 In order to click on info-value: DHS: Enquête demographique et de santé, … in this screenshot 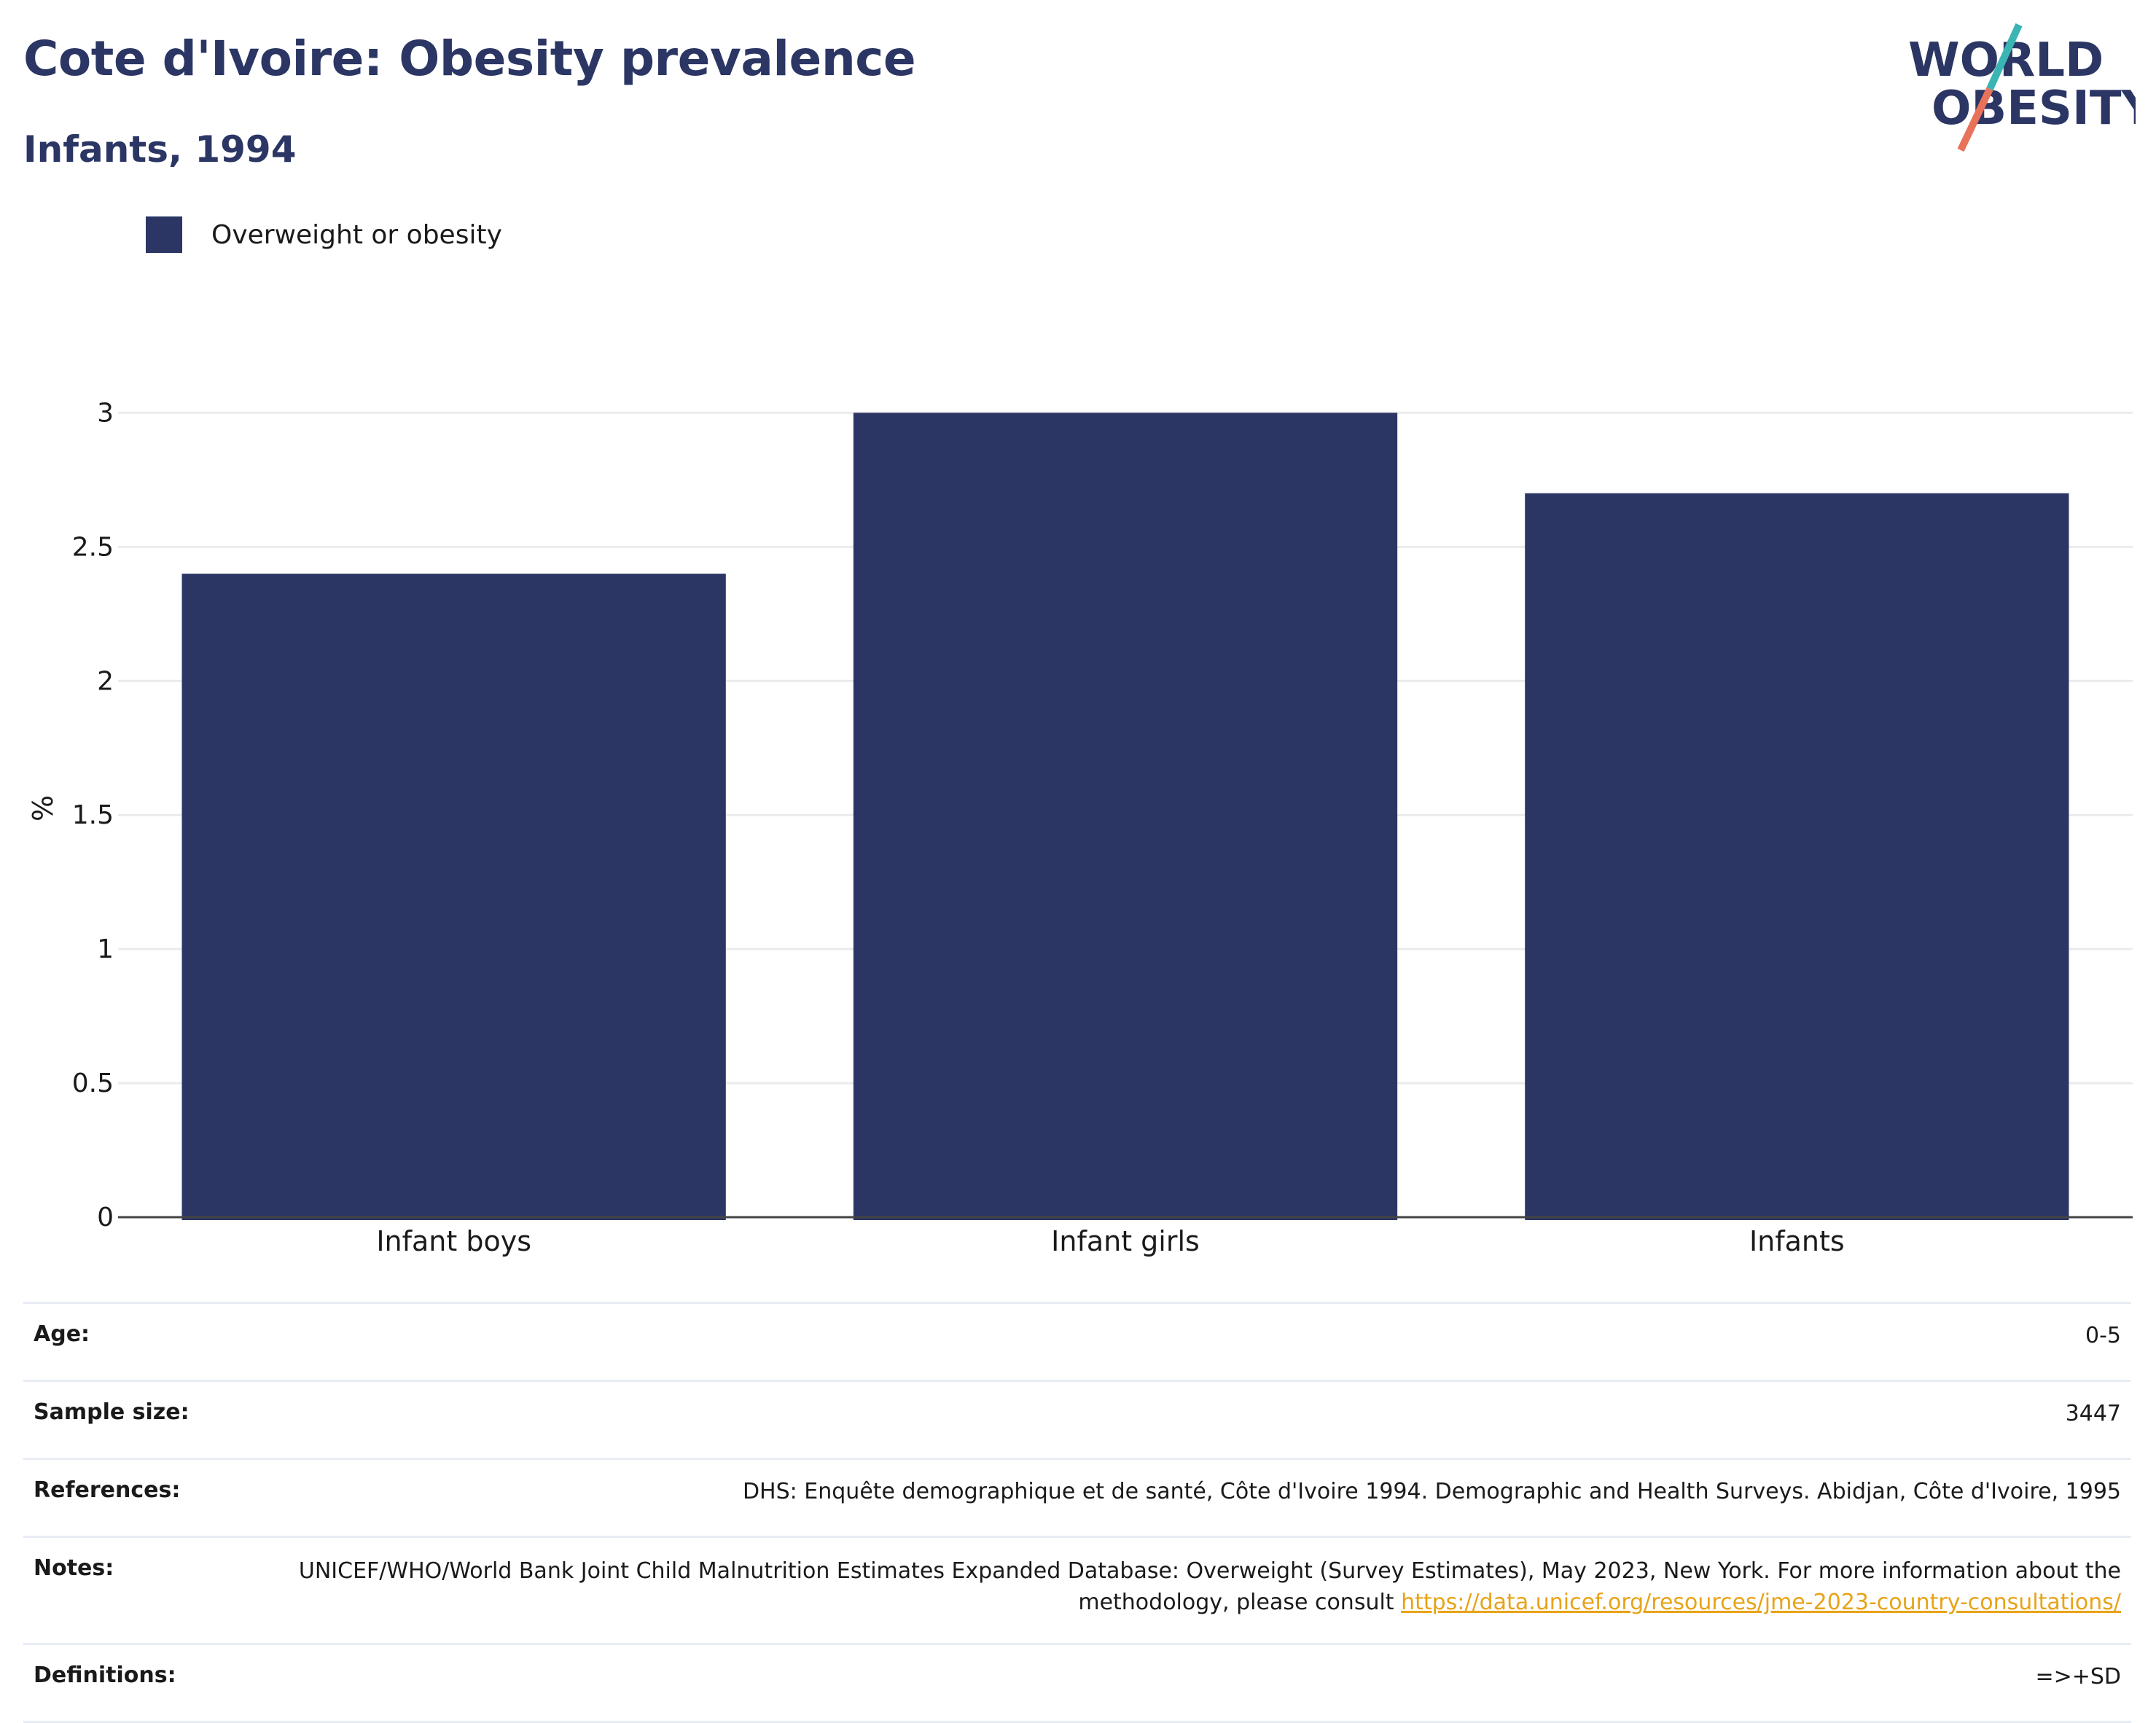, I will do `click(1197, 1497)`.